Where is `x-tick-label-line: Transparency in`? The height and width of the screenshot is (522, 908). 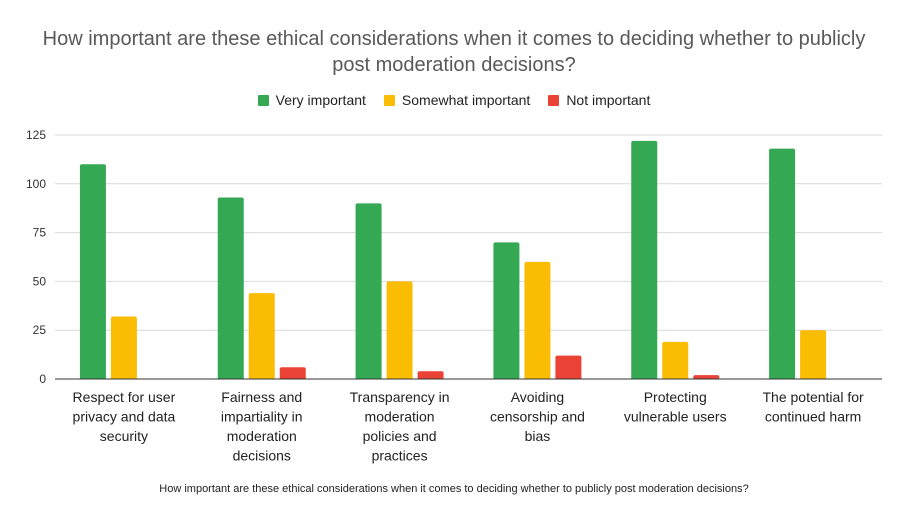 x-tick-label-line: Transparency in is located at coordinates (400, 397).